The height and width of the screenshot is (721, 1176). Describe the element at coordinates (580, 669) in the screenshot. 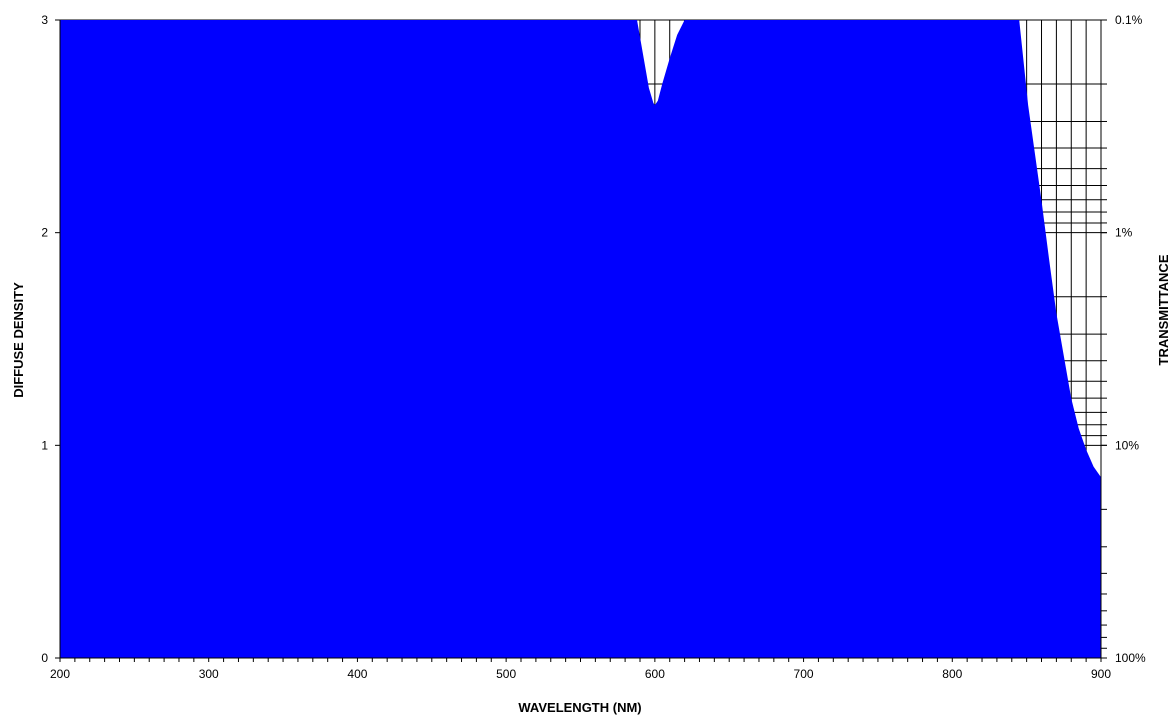

I see `x-axis-ticks: 200 300 400 500 600 700 800 900` at that location.